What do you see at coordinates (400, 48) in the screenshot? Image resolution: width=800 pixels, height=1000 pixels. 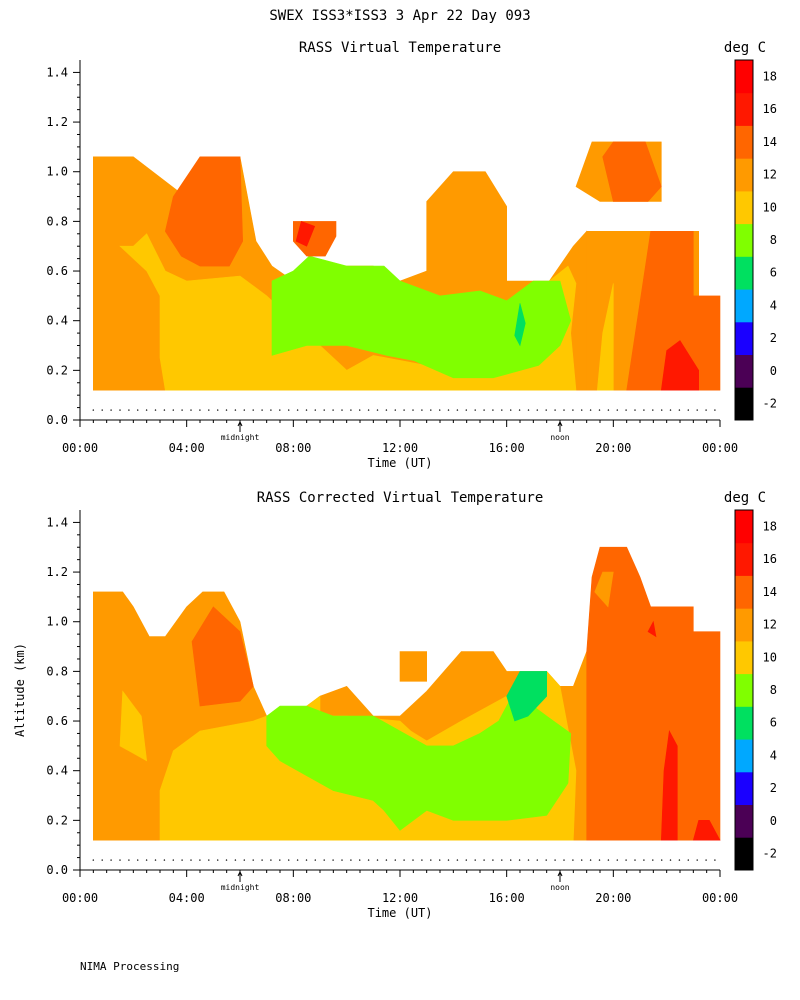 I see `panel-title: RASS Virtual Temperature` at bounding box center [400, 48].